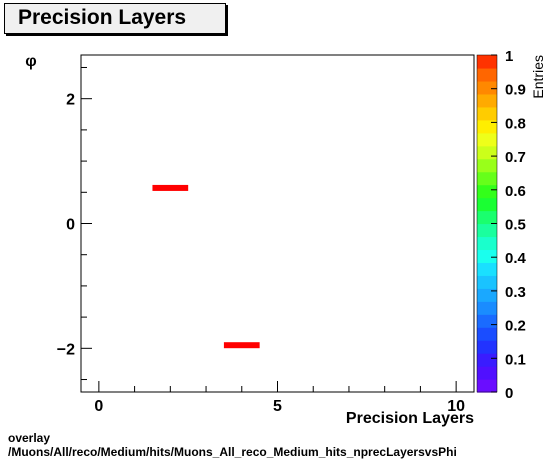 The image size is (546, 462). What do you see at coordinates (516, 258) in the screenshot?
I see `colorbar-tick-label: 0.4` at bounding box center [516, 258].